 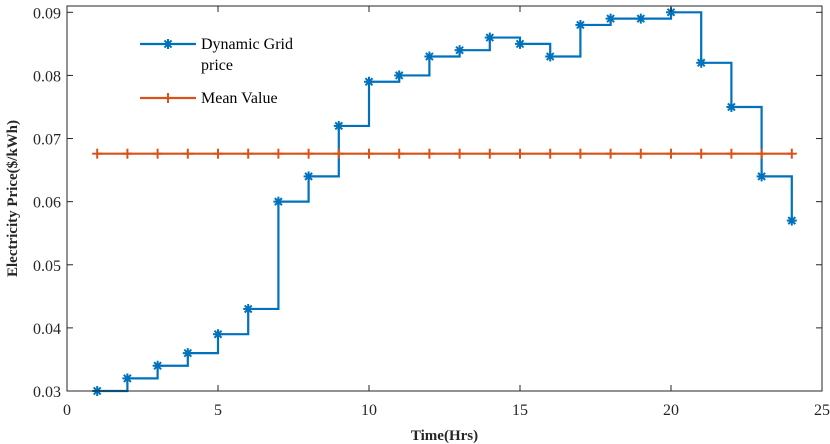 What do you see at coordinates (47, 13) in the screenshot?
I see `y-tick-label: 0.09` at bounding box center [47, 13].